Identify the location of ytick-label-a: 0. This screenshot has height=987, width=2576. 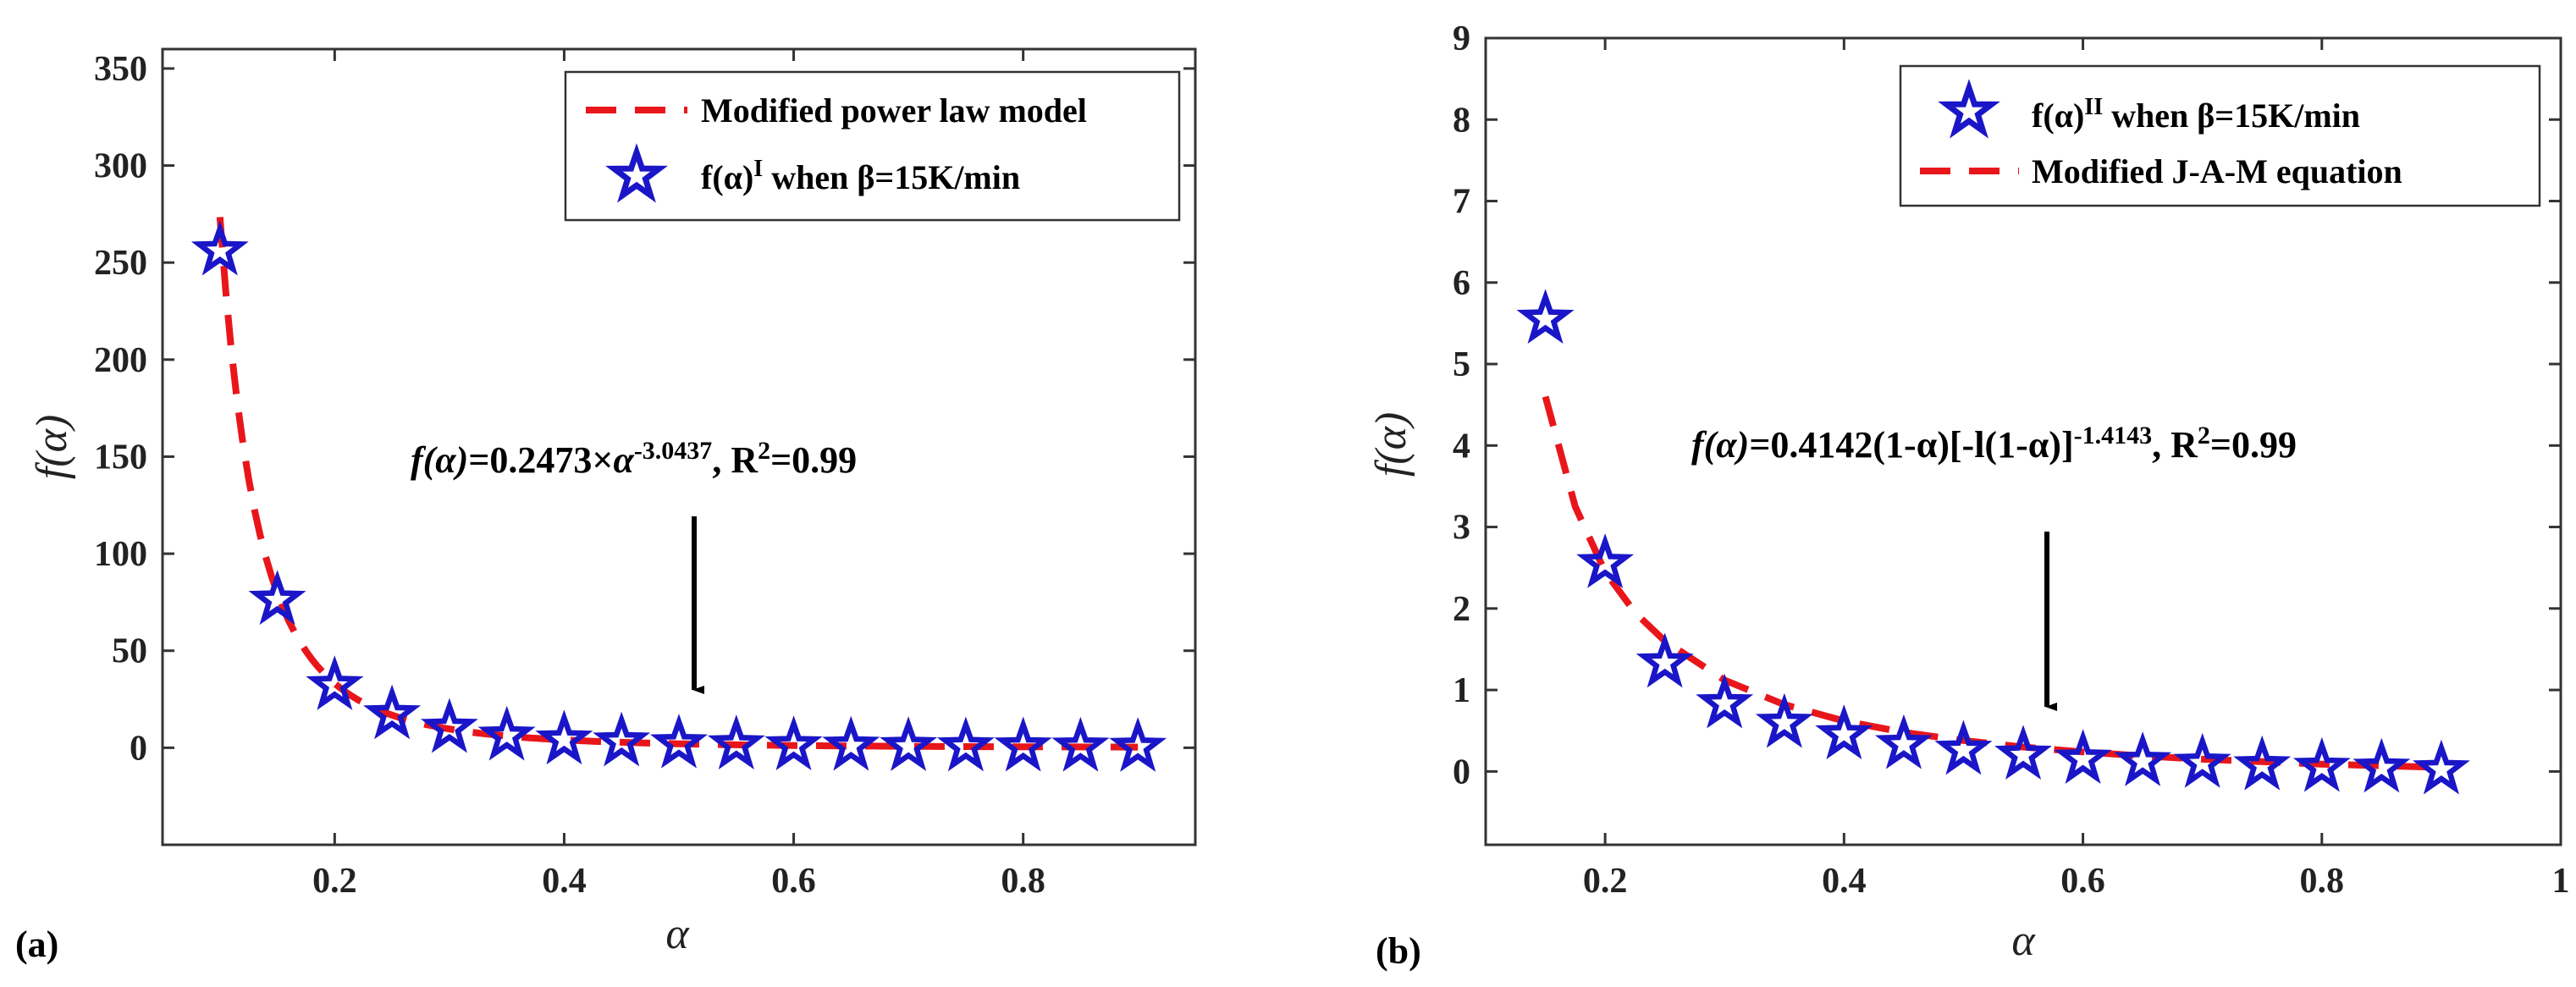
(139, 748).